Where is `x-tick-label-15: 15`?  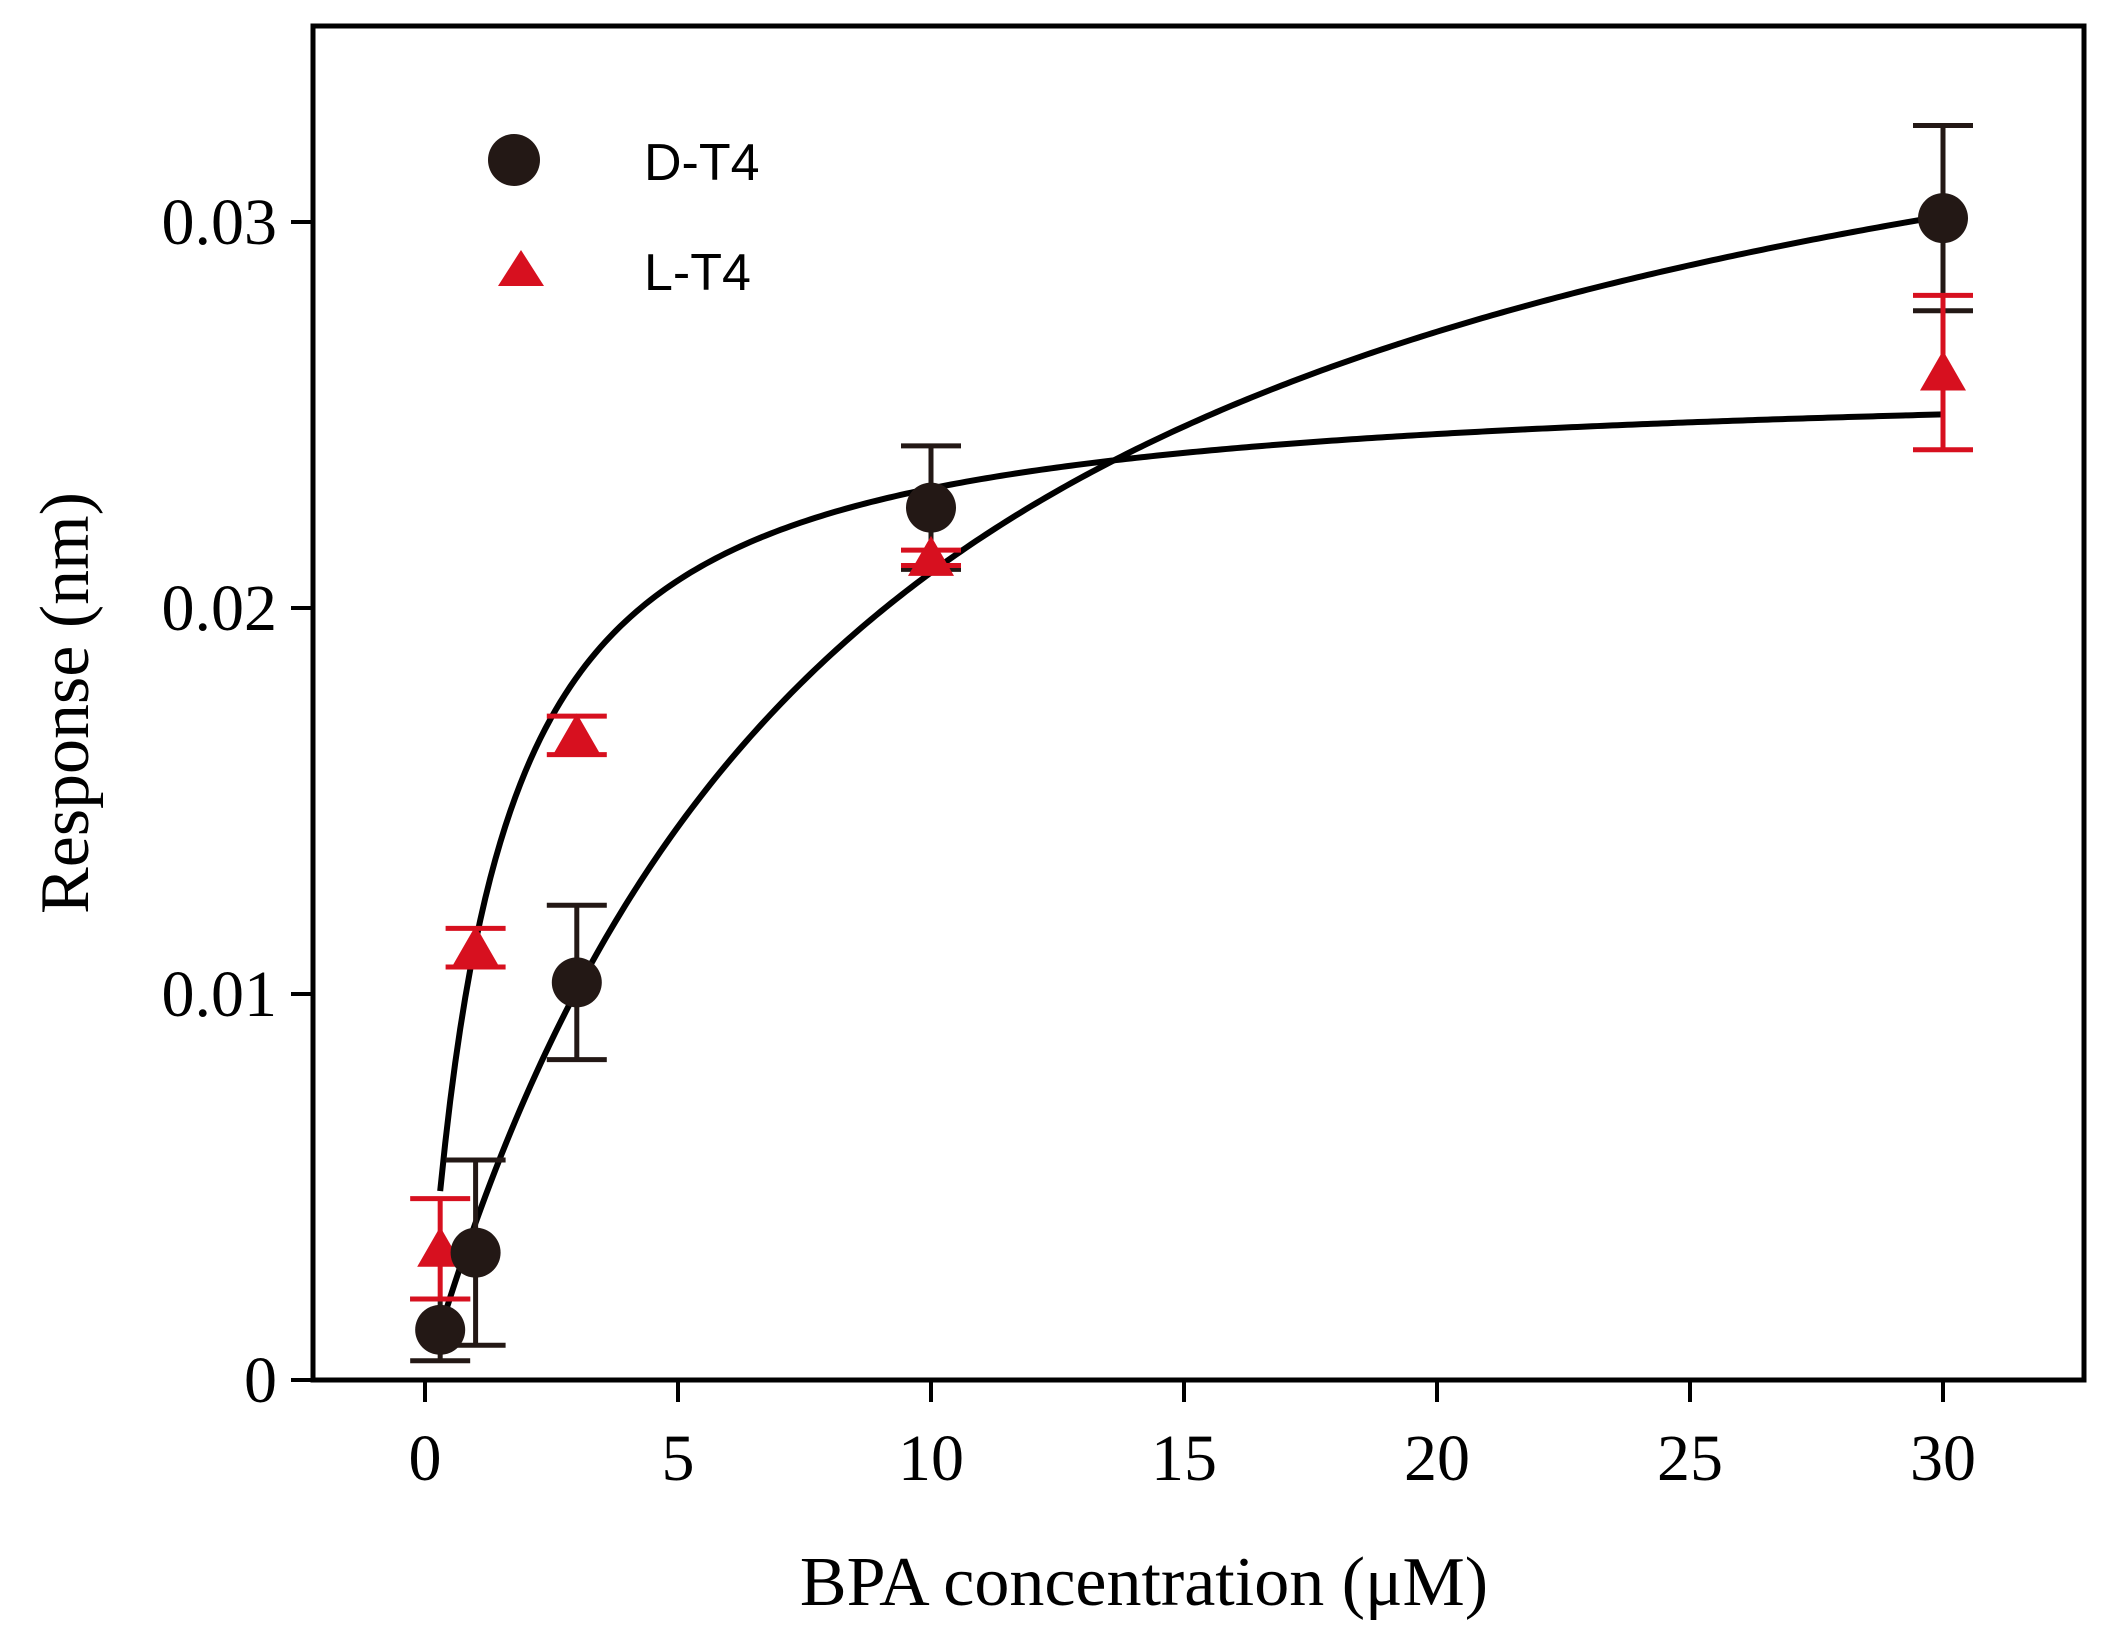 x-tick-label-15: 15 is located at coordinates (1184, 1458).